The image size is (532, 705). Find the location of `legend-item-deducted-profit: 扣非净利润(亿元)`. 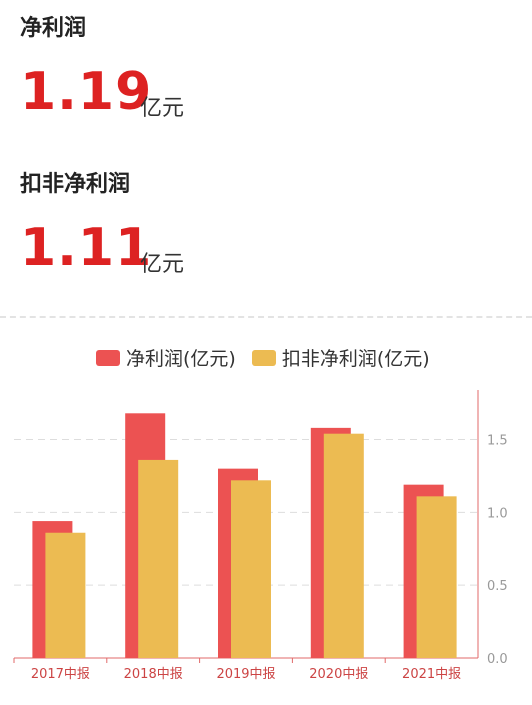

legend-item-deducted-profit: 扣非净利润(亿元) is located at coordinates (340, 357).